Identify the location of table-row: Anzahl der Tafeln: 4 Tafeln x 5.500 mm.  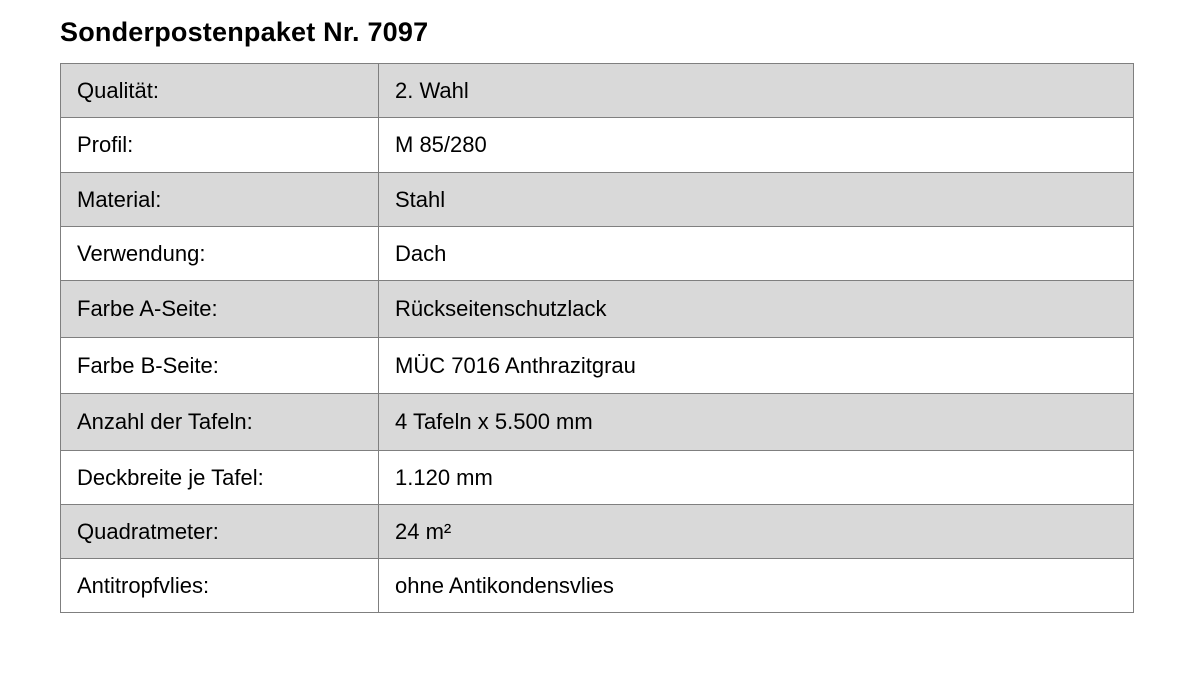
(597, 422).